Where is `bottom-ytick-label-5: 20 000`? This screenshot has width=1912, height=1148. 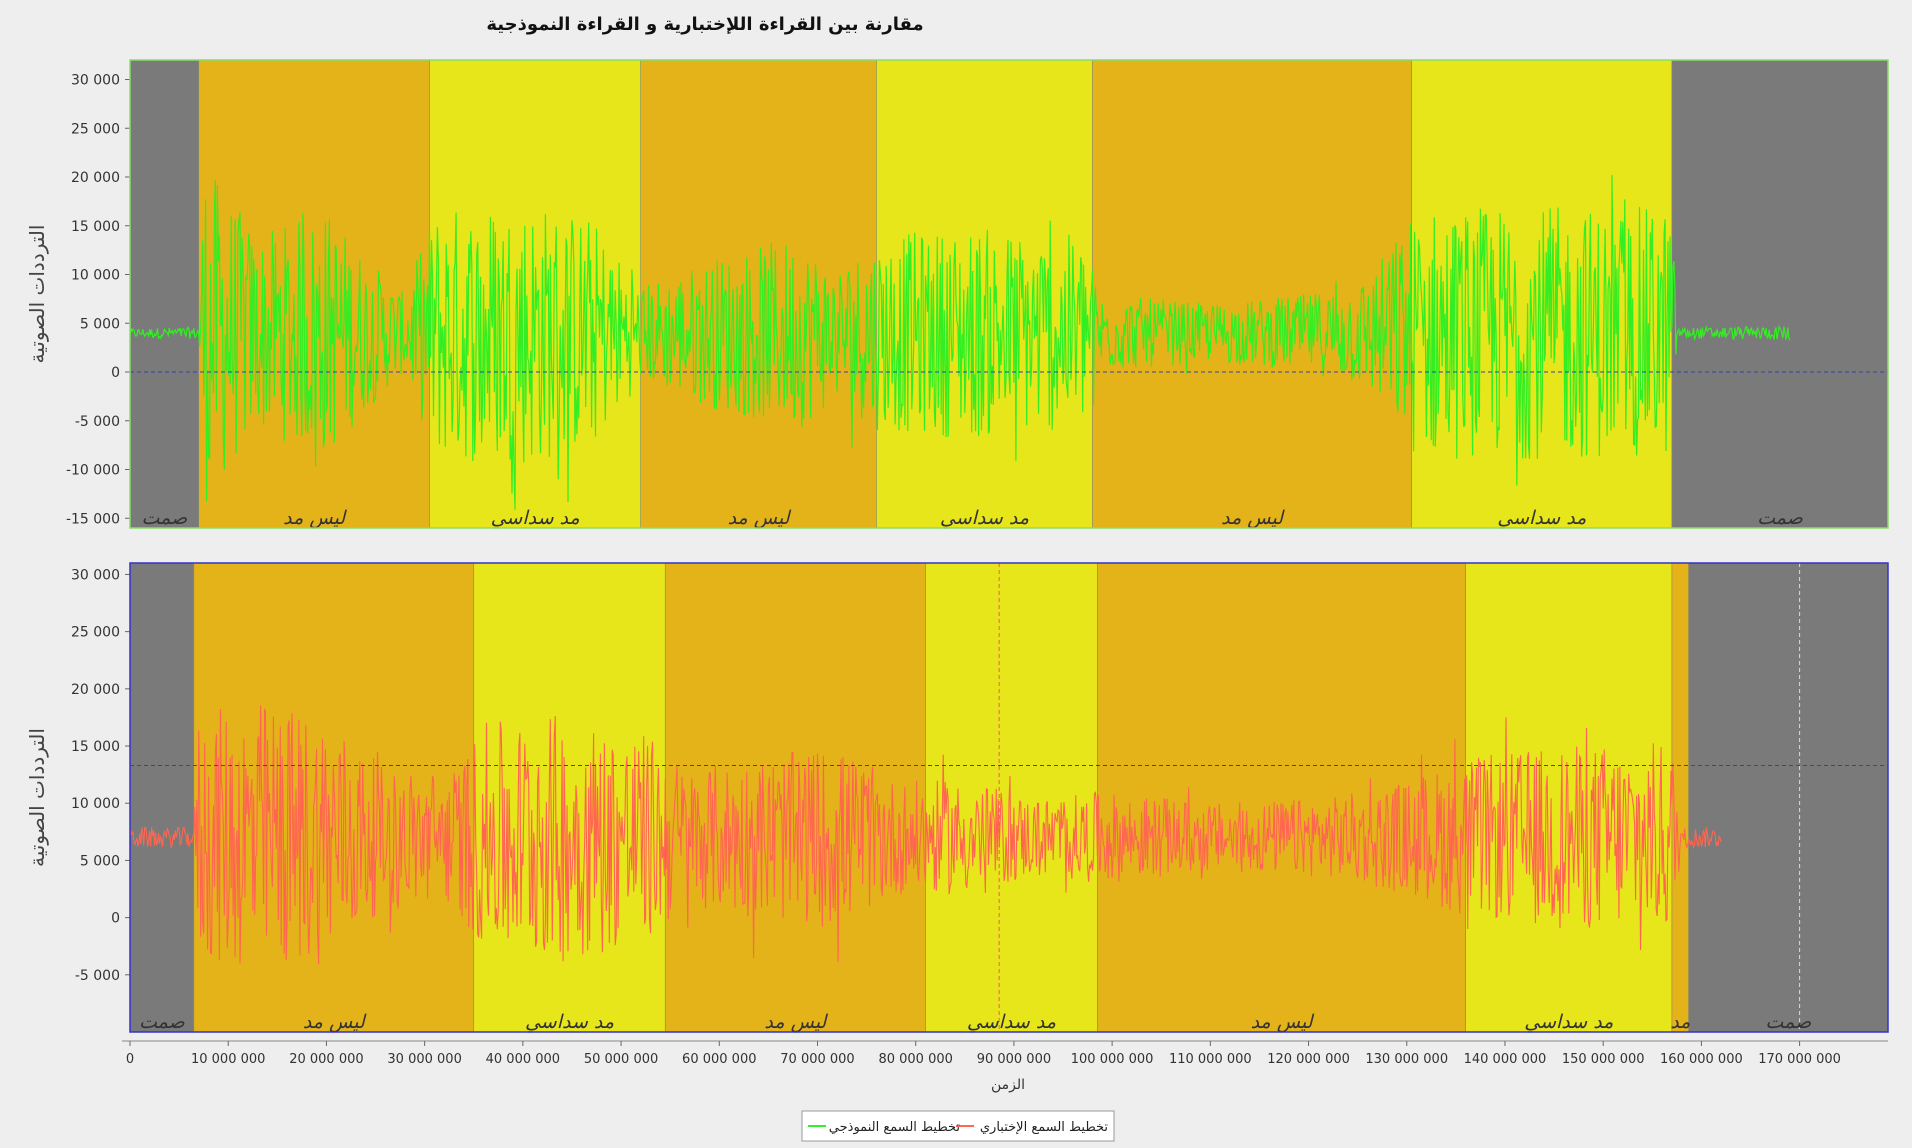 bottom-ytick-label-5: 20 000 is located at coordinates (95, 690).